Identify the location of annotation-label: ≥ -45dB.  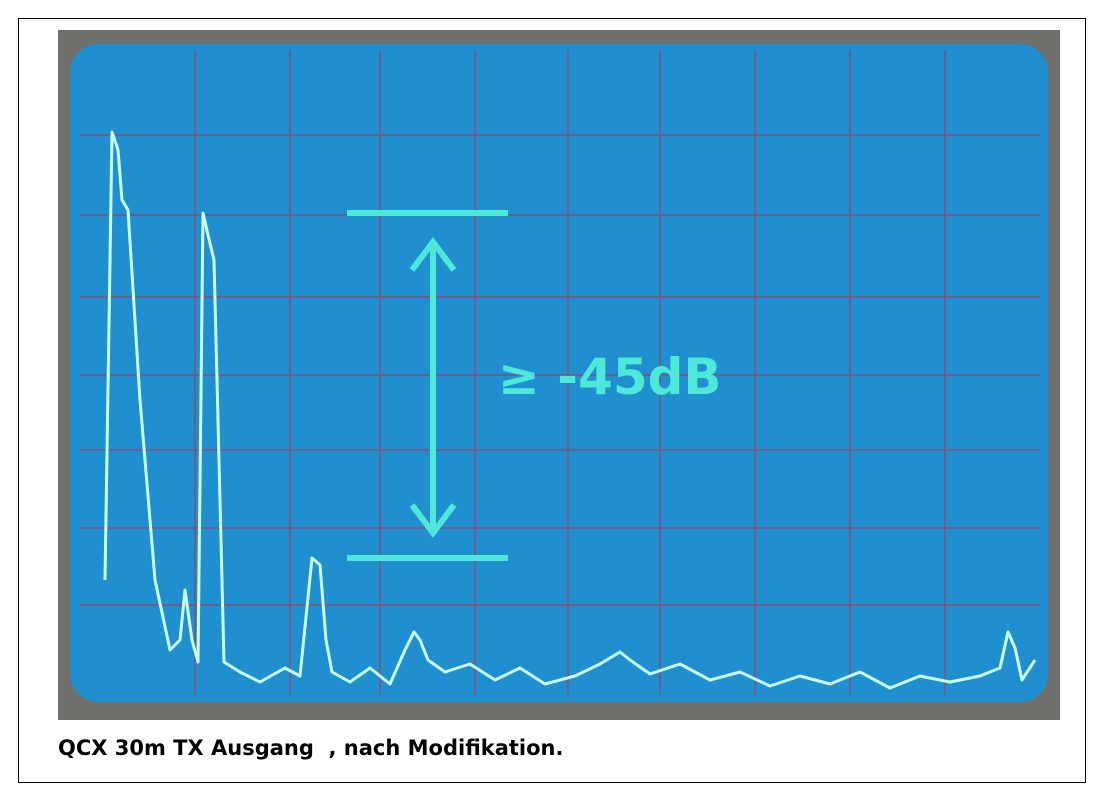
(610, 377).